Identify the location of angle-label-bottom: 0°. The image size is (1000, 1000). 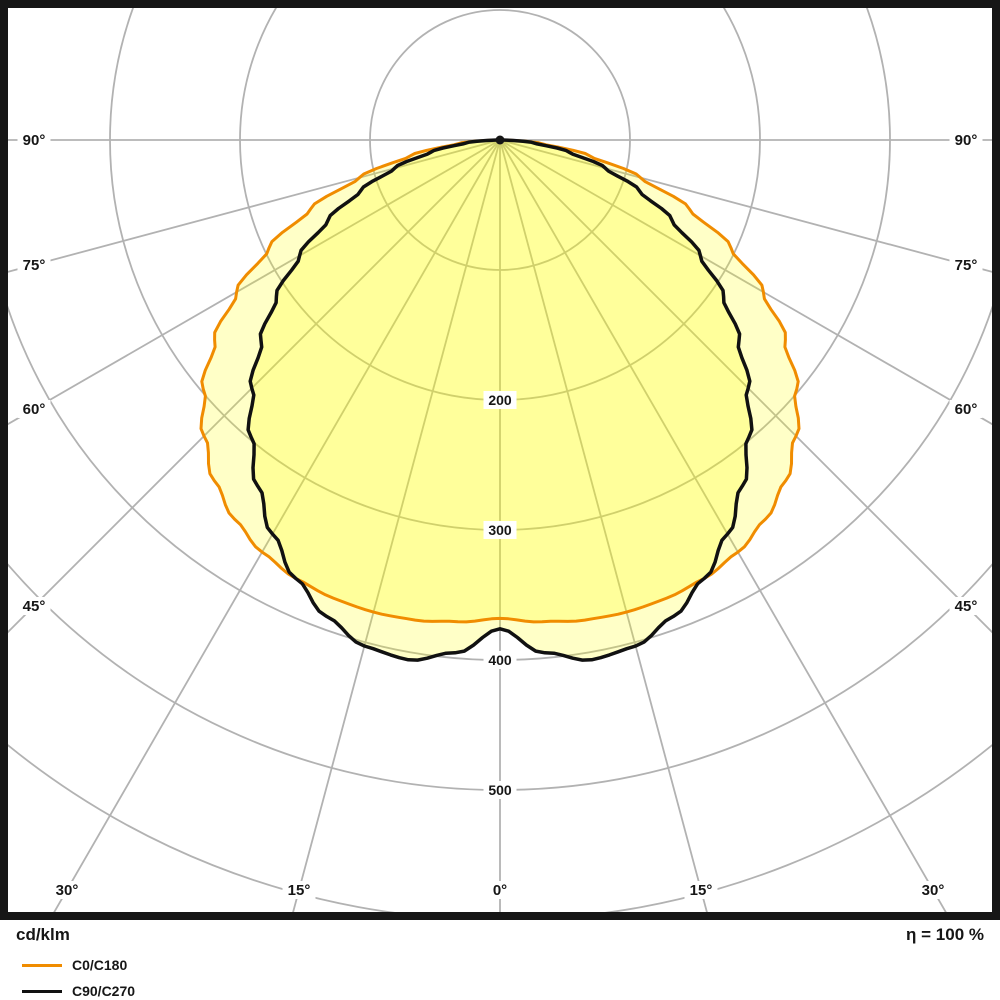
(500, 890).